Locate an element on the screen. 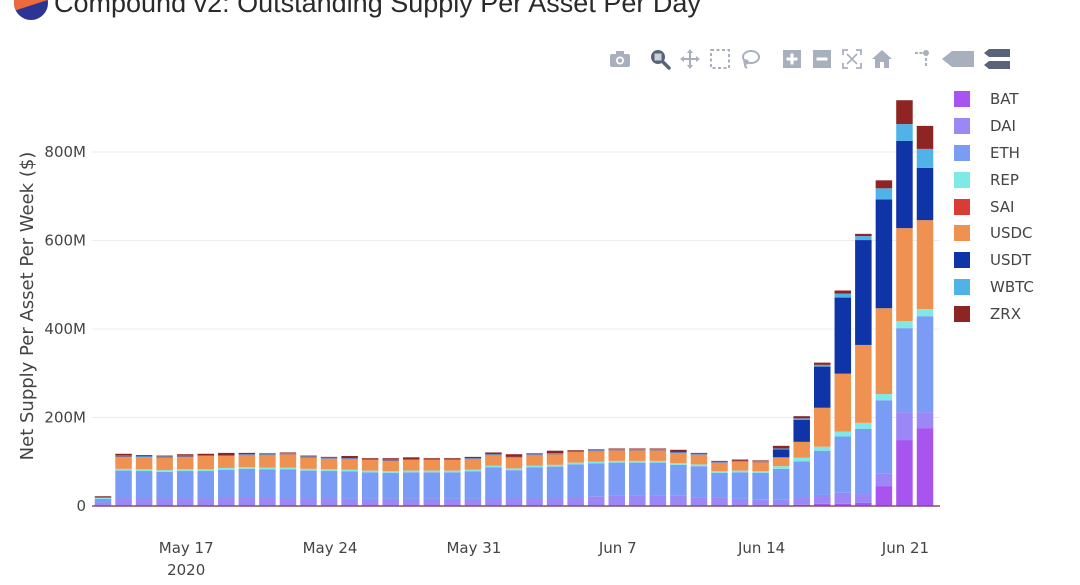 The image size is (1080, 585). bar-bat is located at coordinates (822, 504).